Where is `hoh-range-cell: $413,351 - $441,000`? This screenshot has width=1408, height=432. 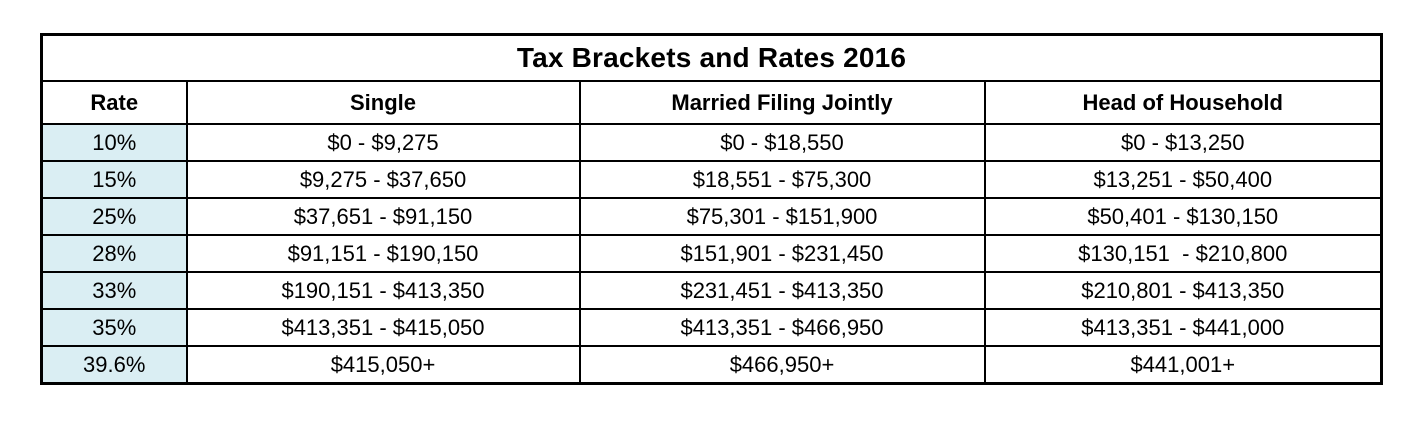
hoh-range-cell: $413,351 - $441,000 is located at coordinates (1183, 327).